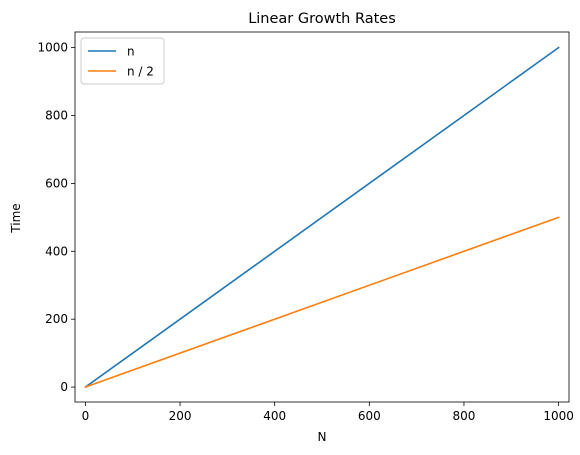  Describe the element at coordinates (56, 319) in the screenshot. I see `y-tick-label: 200` at that location.